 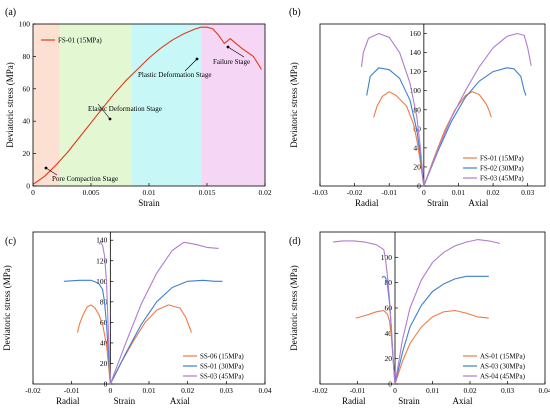 I want to click on legend-entry: FS-02 (30MPa), so click(x=502, y=169).